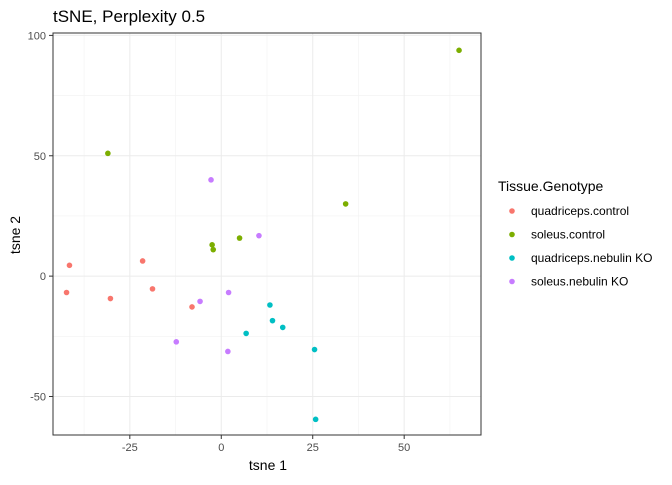 This screenshot has width=672, height=485. What do you see at coordinates (268, 465) in the screenshot?
I see `x-axis-title: tsne 1` at bounding box center [268, 465].